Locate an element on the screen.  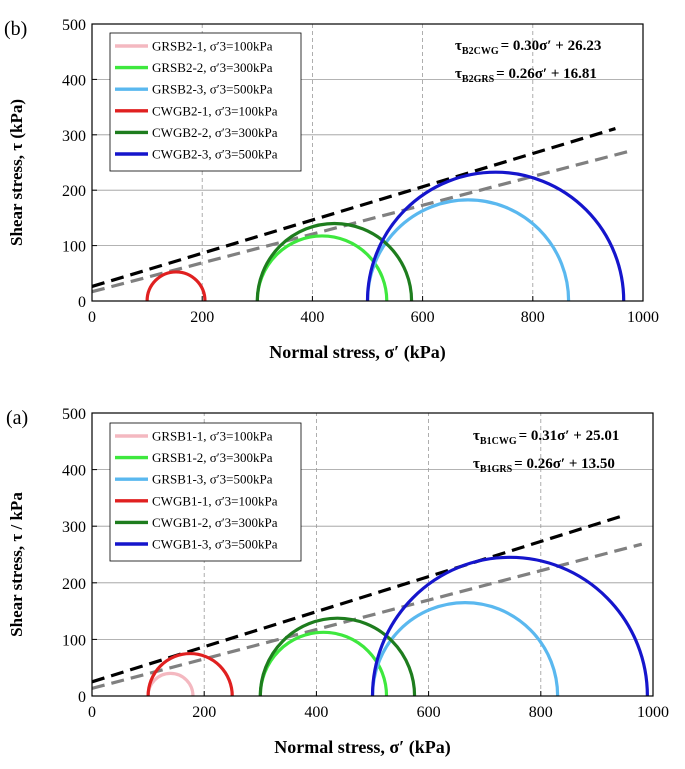
panel-label: (b) is located at coordinates (15, 29).